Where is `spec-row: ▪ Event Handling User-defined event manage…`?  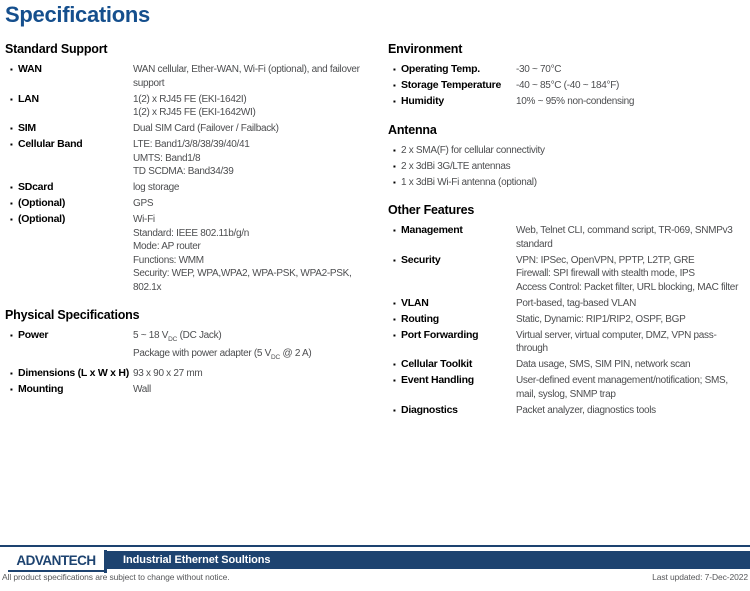
spec-row: ▪ Event Handling User-defined event manage… is located at coordinates (569, 387).